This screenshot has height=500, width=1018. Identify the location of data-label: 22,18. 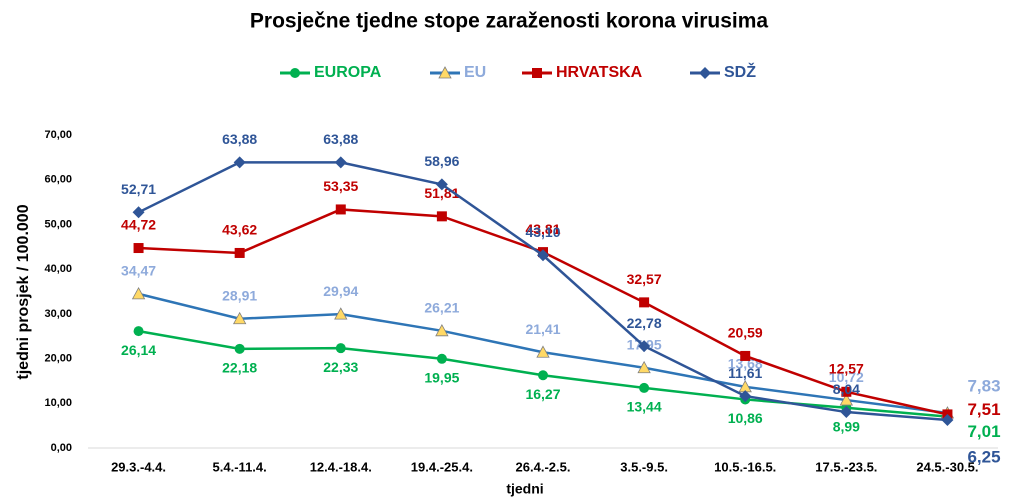
(239, 368).